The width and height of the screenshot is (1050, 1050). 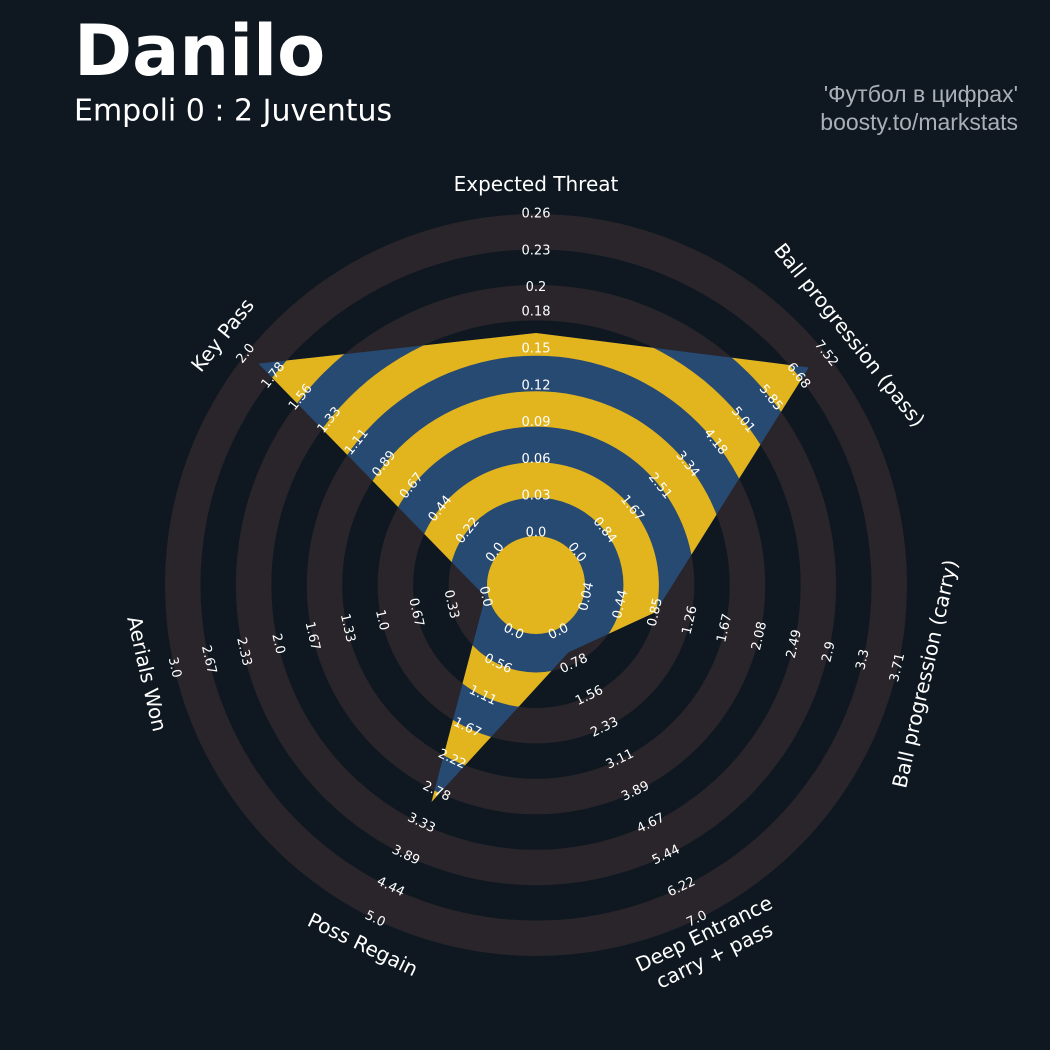 What do you see at coordinates (536, 585) in the screenshot?
I see `center-circle` at bounding box center [536, 585].